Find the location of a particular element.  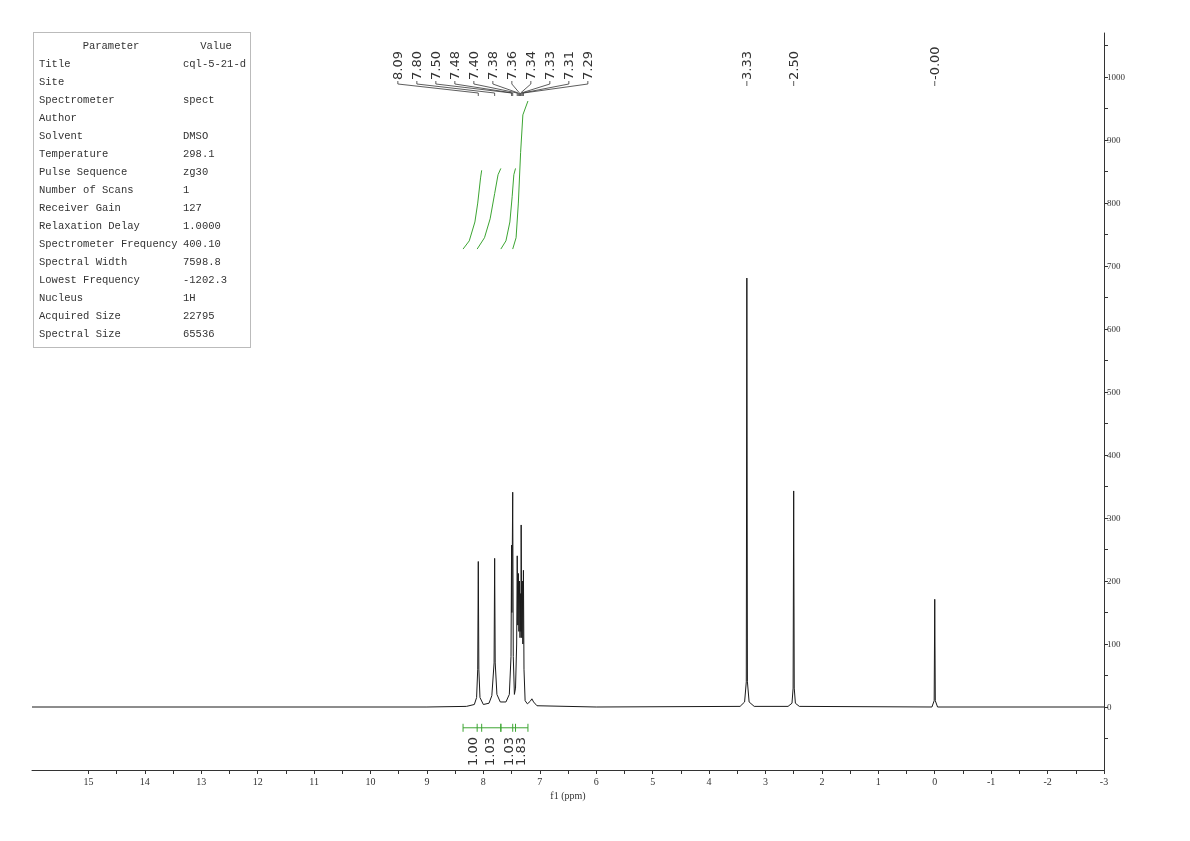

y-tick-label: 400 is located at coordinates (1114, 455).